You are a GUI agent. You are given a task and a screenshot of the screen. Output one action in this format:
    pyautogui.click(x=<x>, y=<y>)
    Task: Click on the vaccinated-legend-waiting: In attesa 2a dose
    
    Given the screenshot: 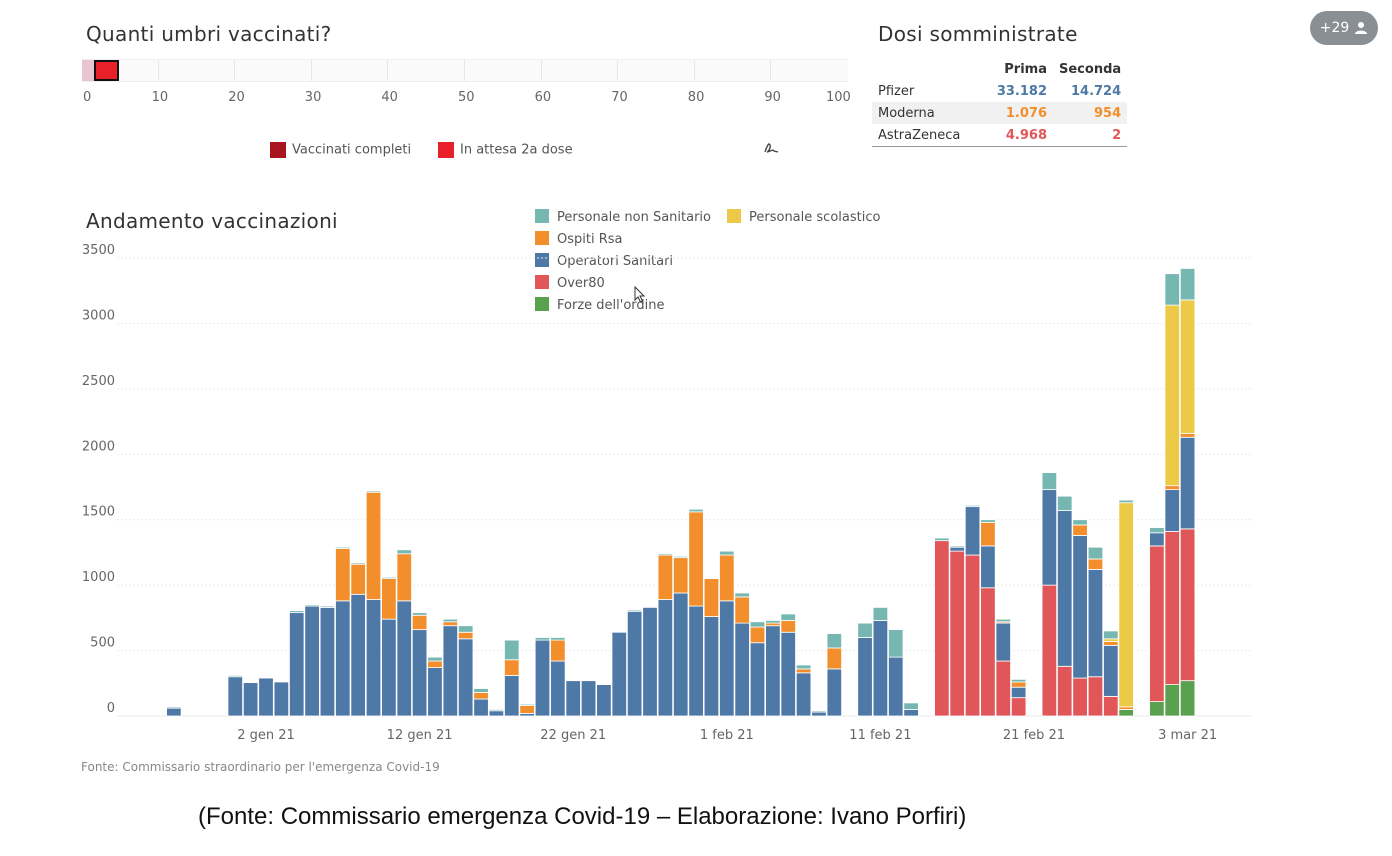 What is the action you would take?
    pyautogui.click(x=505, y=150)
    